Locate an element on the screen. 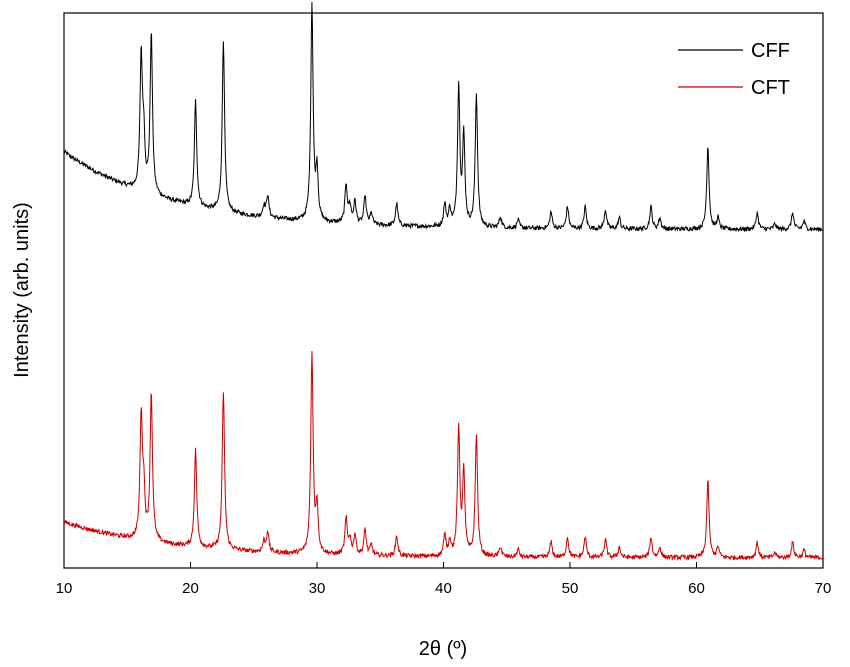  x-tick-label: 70 is located at coordinates (823, 588).